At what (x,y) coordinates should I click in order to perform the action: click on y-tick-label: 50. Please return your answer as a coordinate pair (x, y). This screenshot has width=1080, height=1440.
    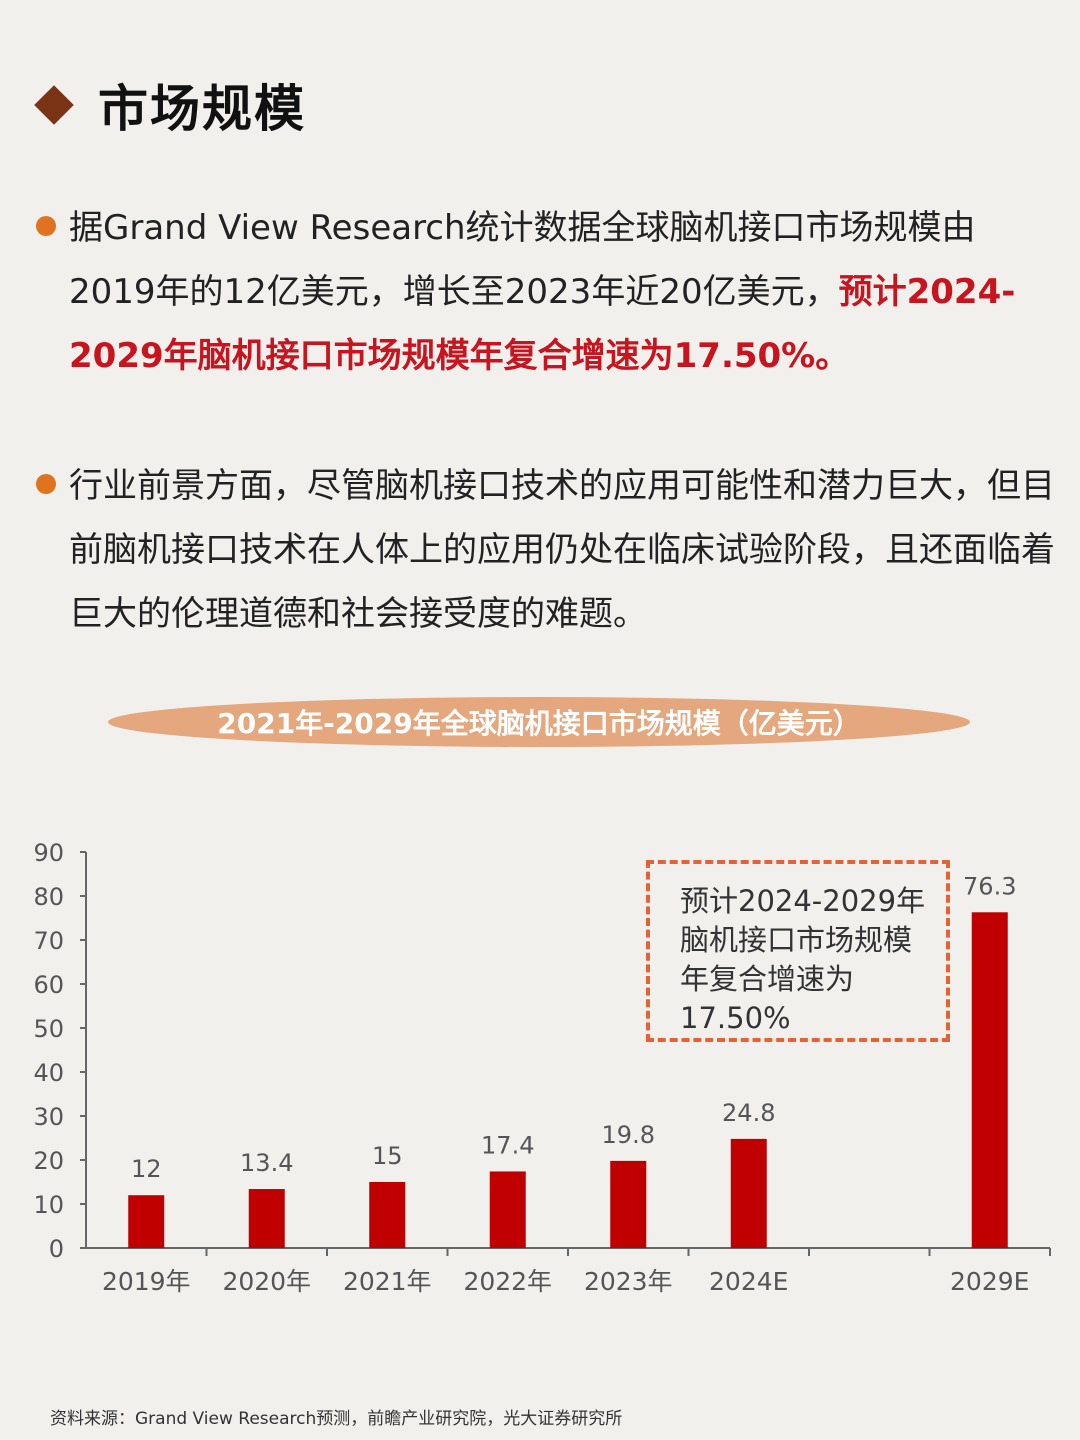
    Looking at the image, I should click on (48, 1029).